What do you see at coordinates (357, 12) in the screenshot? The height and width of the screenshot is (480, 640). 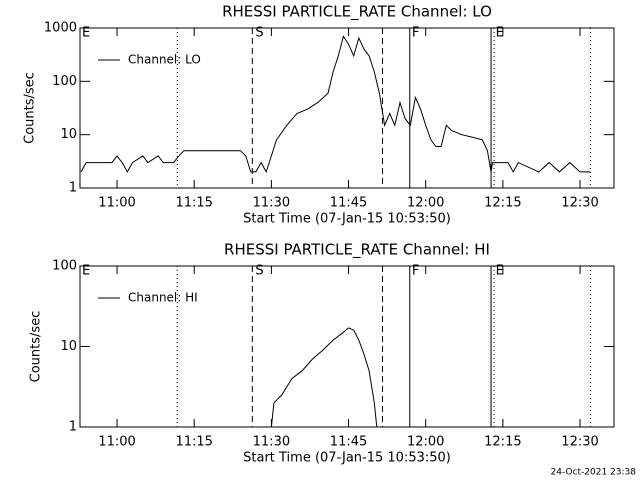 I see `chart-title: RHESSI PARTICLE_RATE Channel: LO` at bounding box center [357, 12].